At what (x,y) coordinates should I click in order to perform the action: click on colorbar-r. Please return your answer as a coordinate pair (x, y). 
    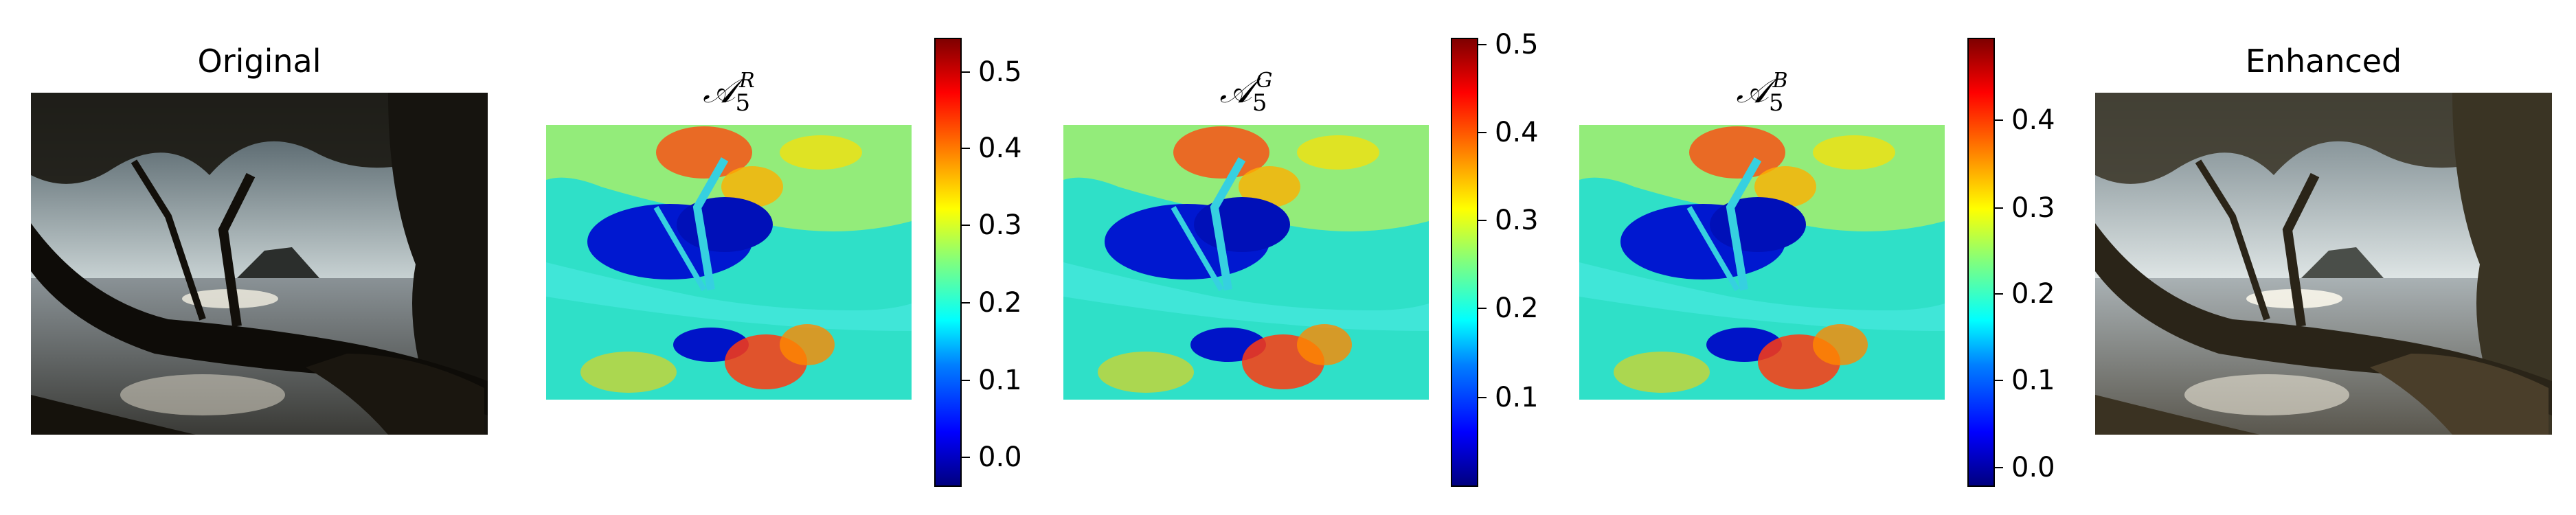
    Looking at the image, I should click on (948, 262).